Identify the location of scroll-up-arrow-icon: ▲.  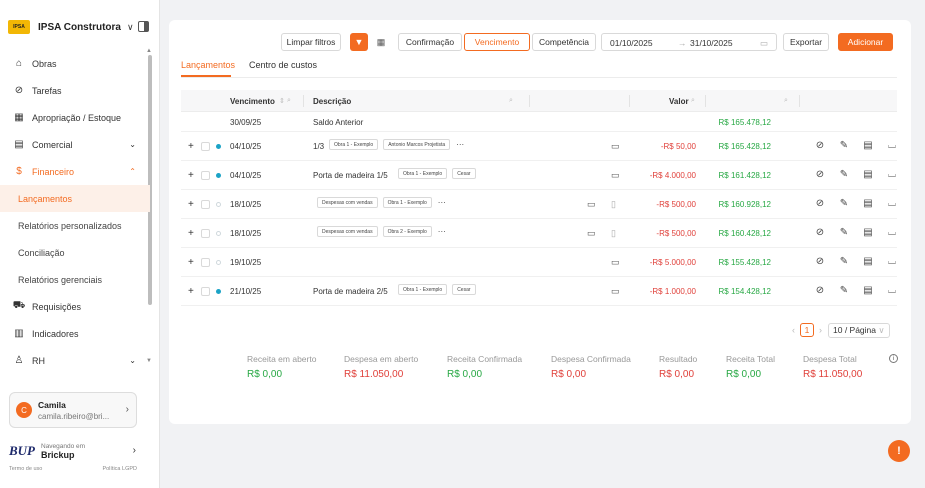
(149, 51).